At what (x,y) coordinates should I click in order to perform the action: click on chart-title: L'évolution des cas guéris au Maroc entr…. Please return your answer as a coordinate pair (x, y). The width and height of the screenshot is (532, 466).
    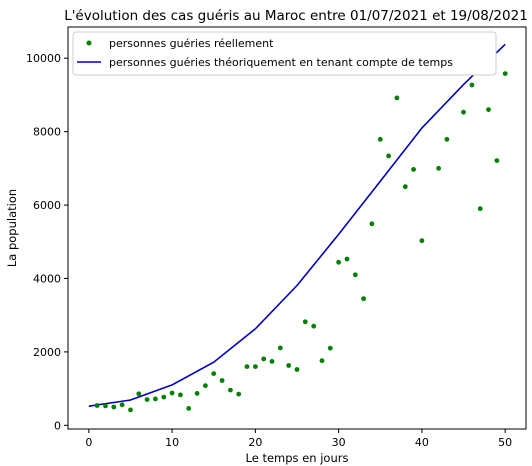
    Looking at the image, I should click on (296, 16).